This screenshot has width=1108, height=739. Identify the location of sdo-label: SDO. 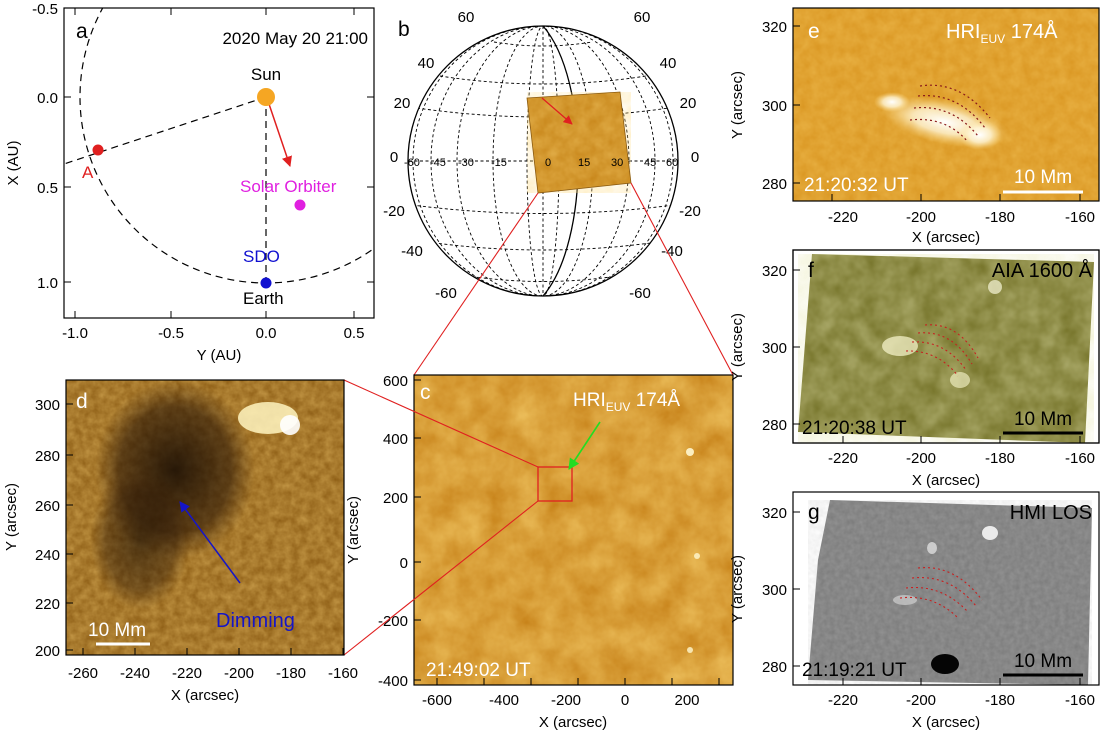
(261, 256).